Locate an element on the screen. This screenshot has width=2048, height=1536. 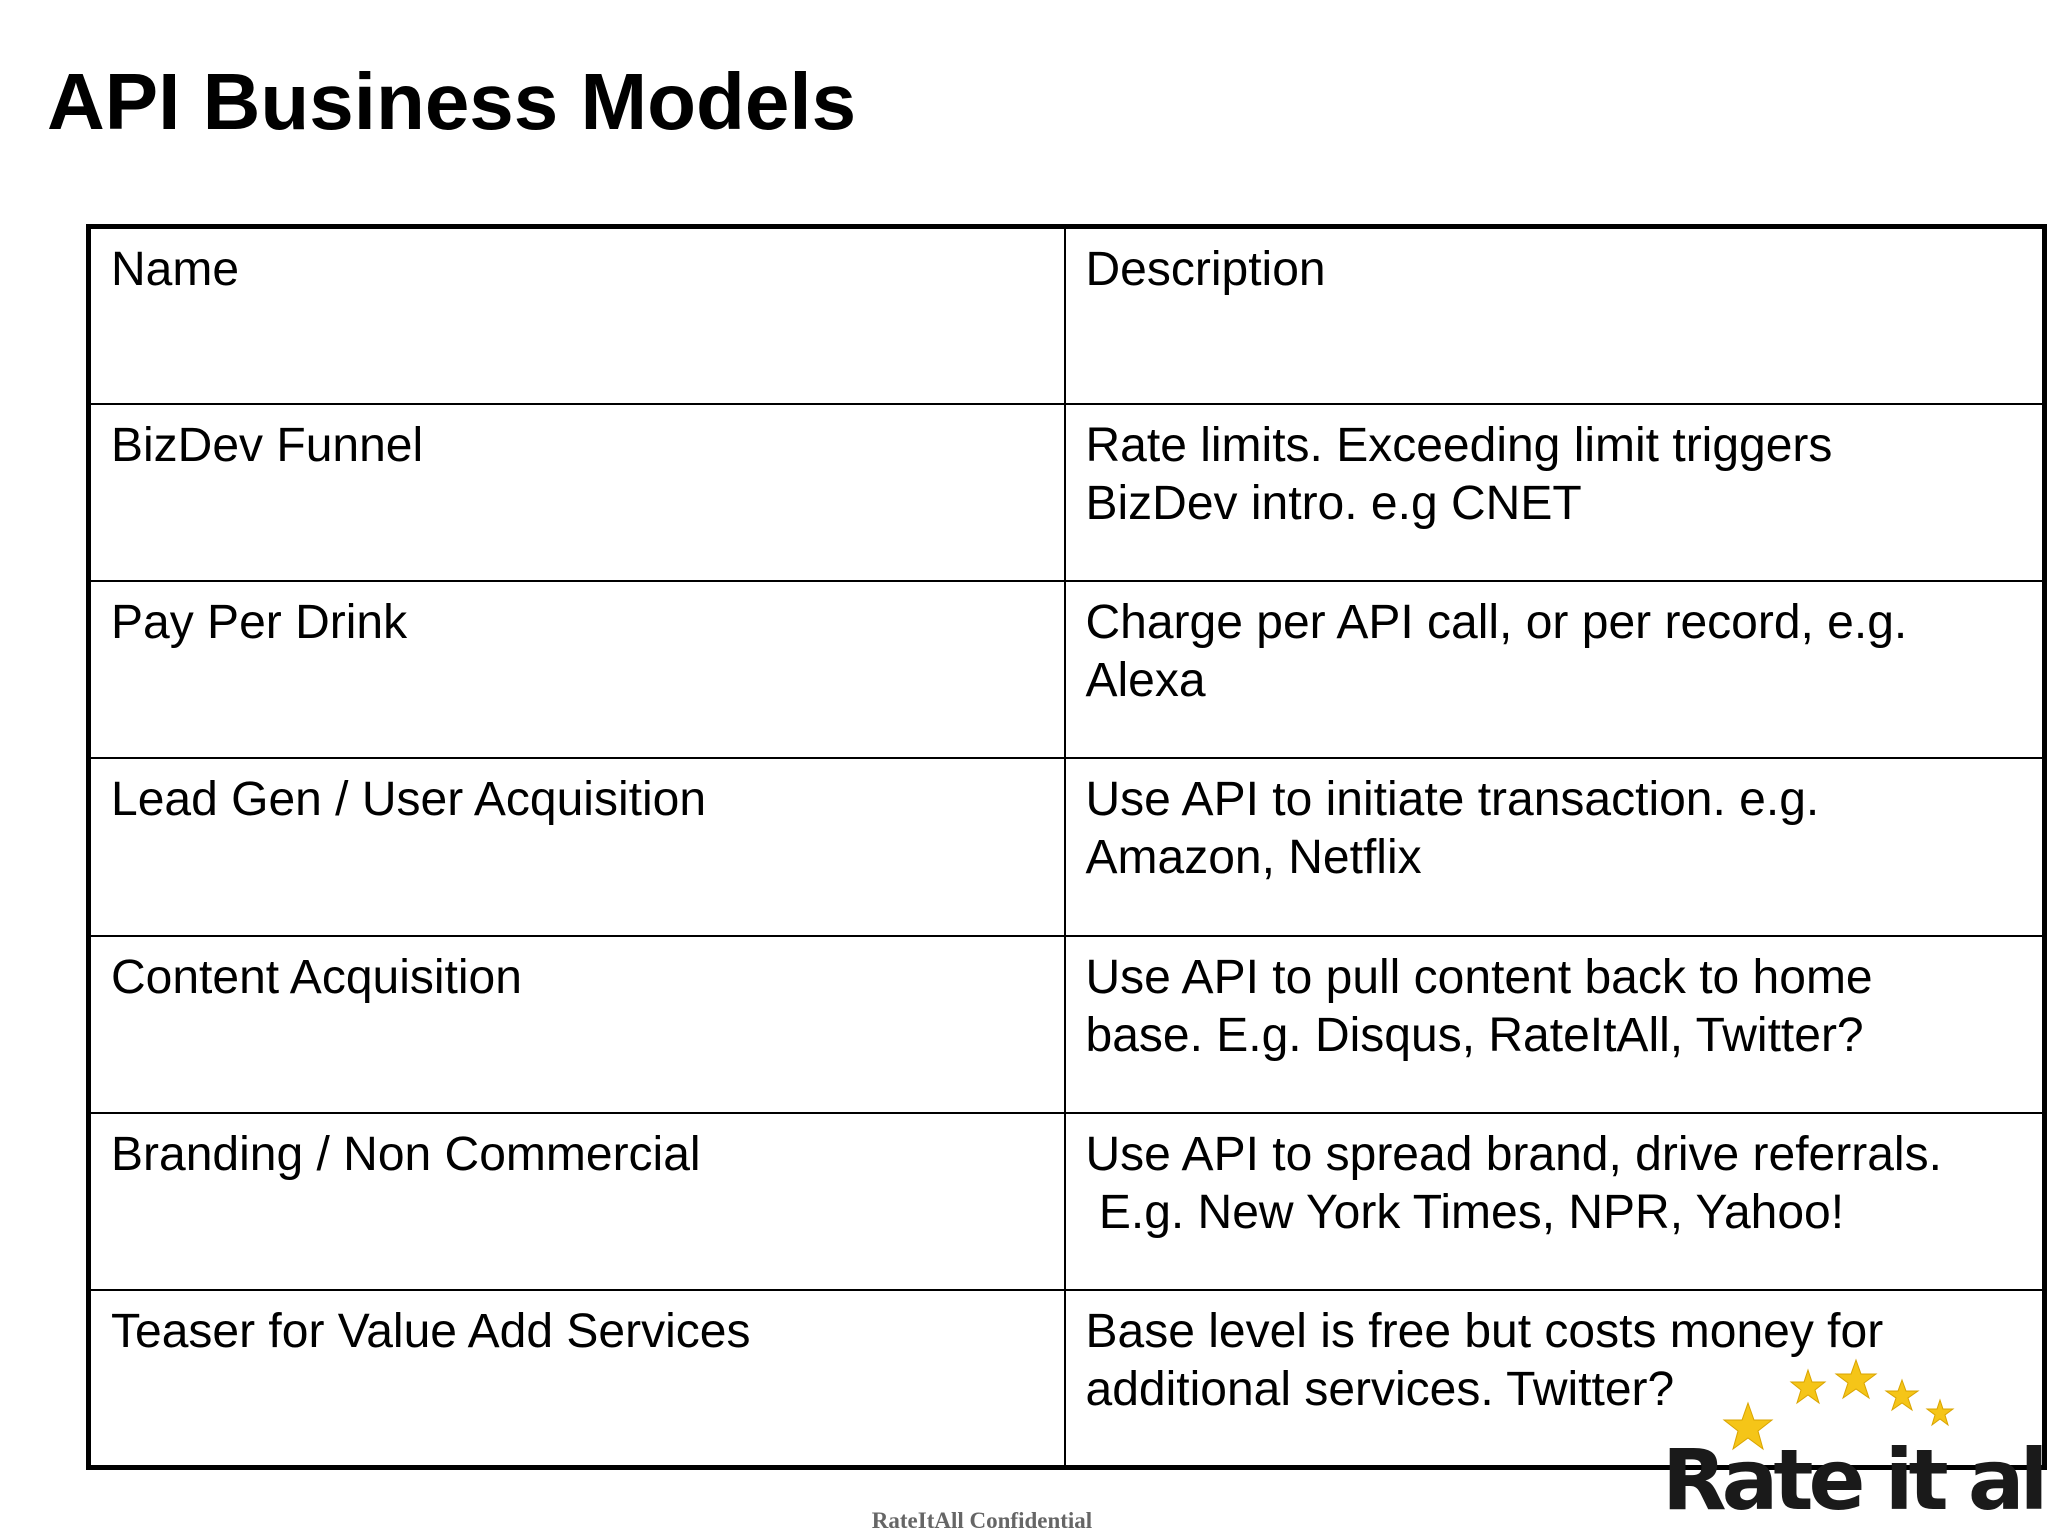
rateitall-logo: Rate it all! is located at coordinates (1848, 1443).